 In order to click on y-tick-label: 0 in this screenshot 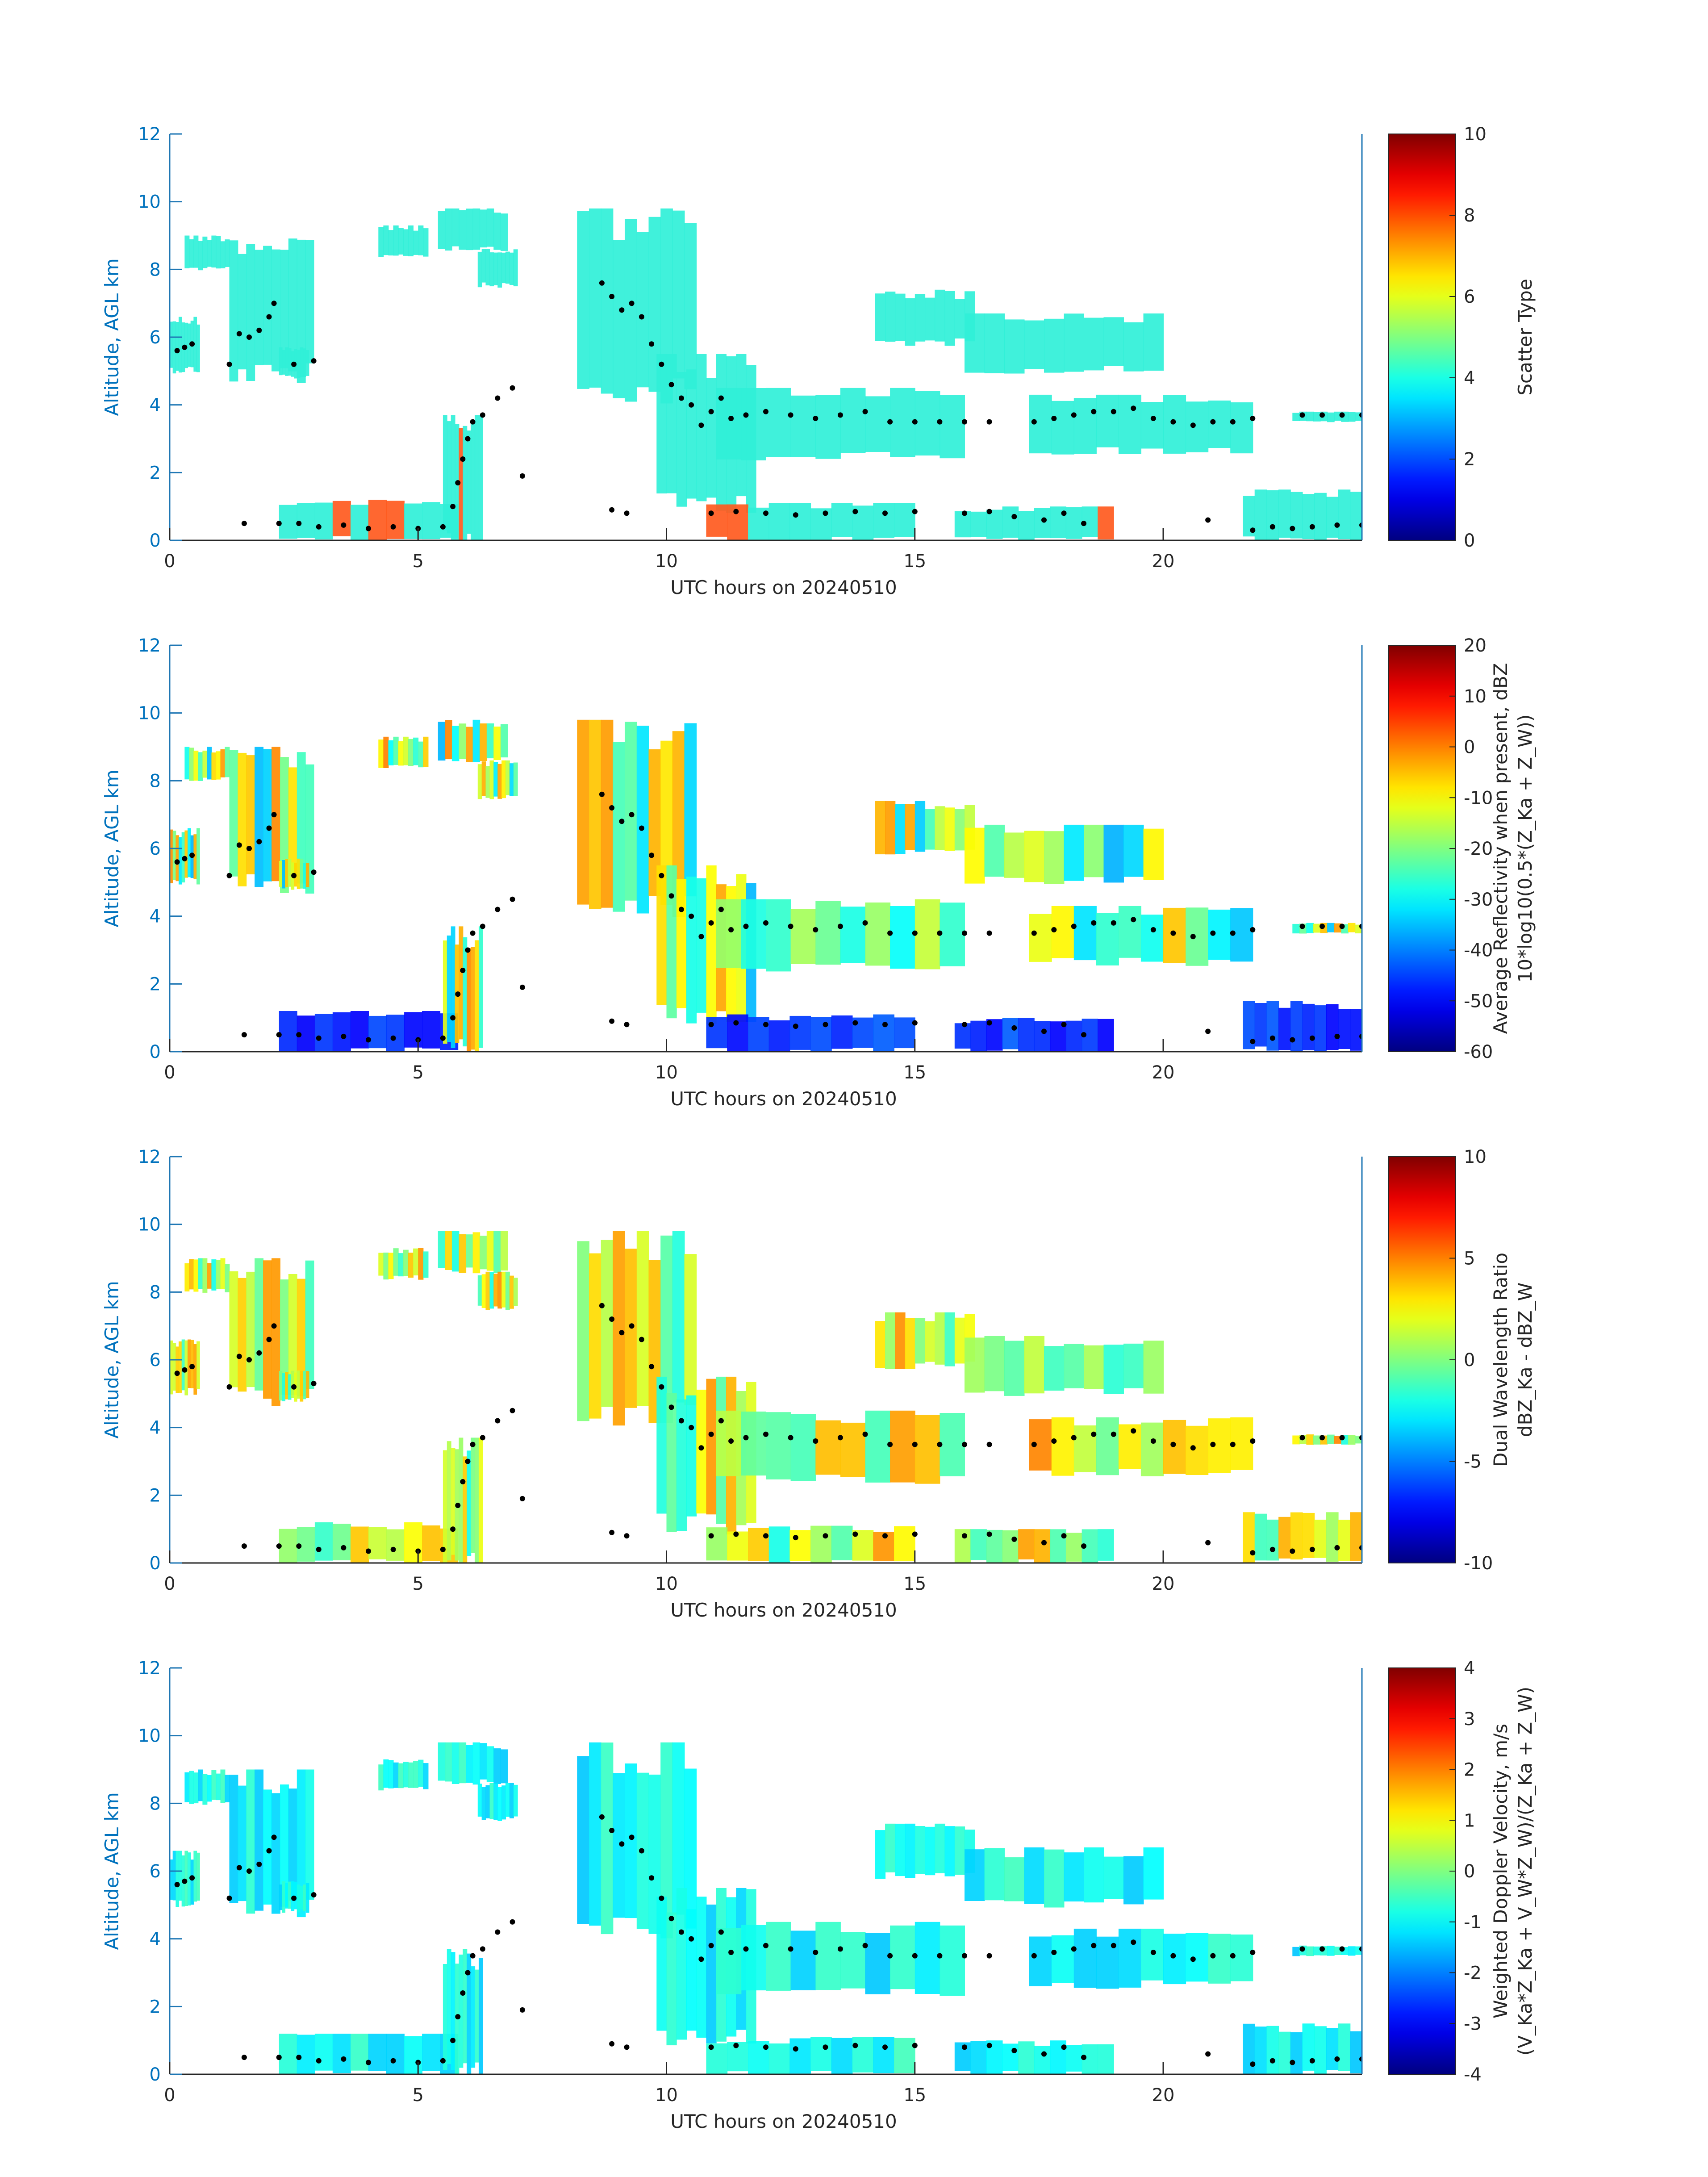, I will do `click(155, 1052)`.